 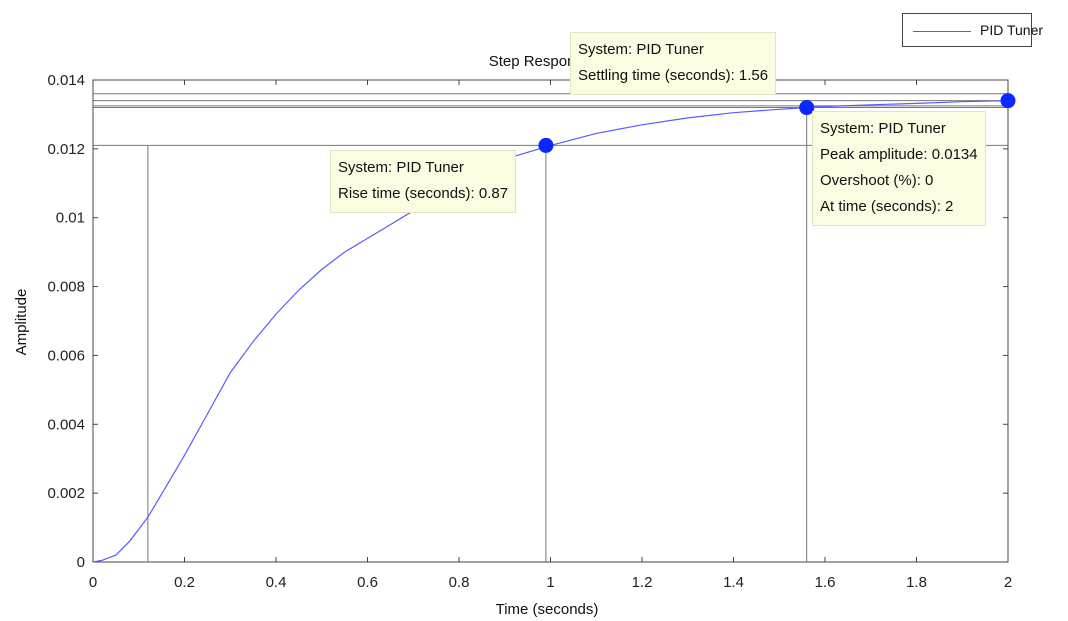 What do you see at coordinates (276, 582) in the screenshot?
I see `x-tick-label: 0.4` at bounding box center [276, 582].